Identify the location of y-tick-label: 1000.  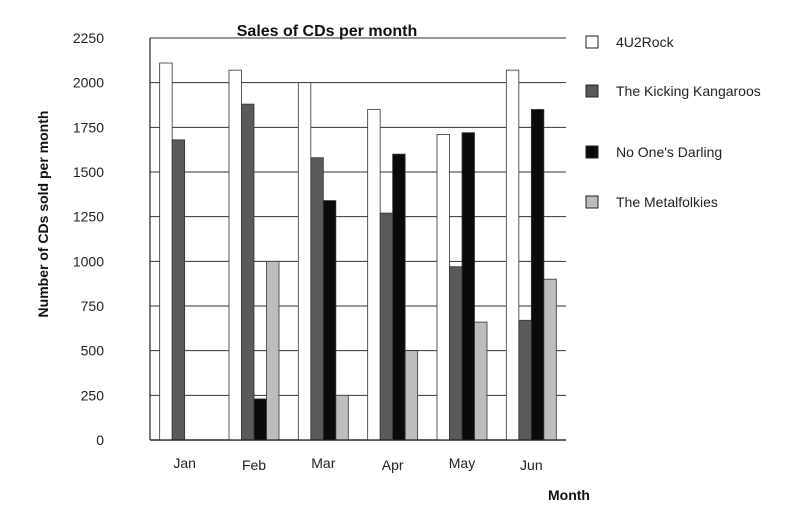
(88, 261).